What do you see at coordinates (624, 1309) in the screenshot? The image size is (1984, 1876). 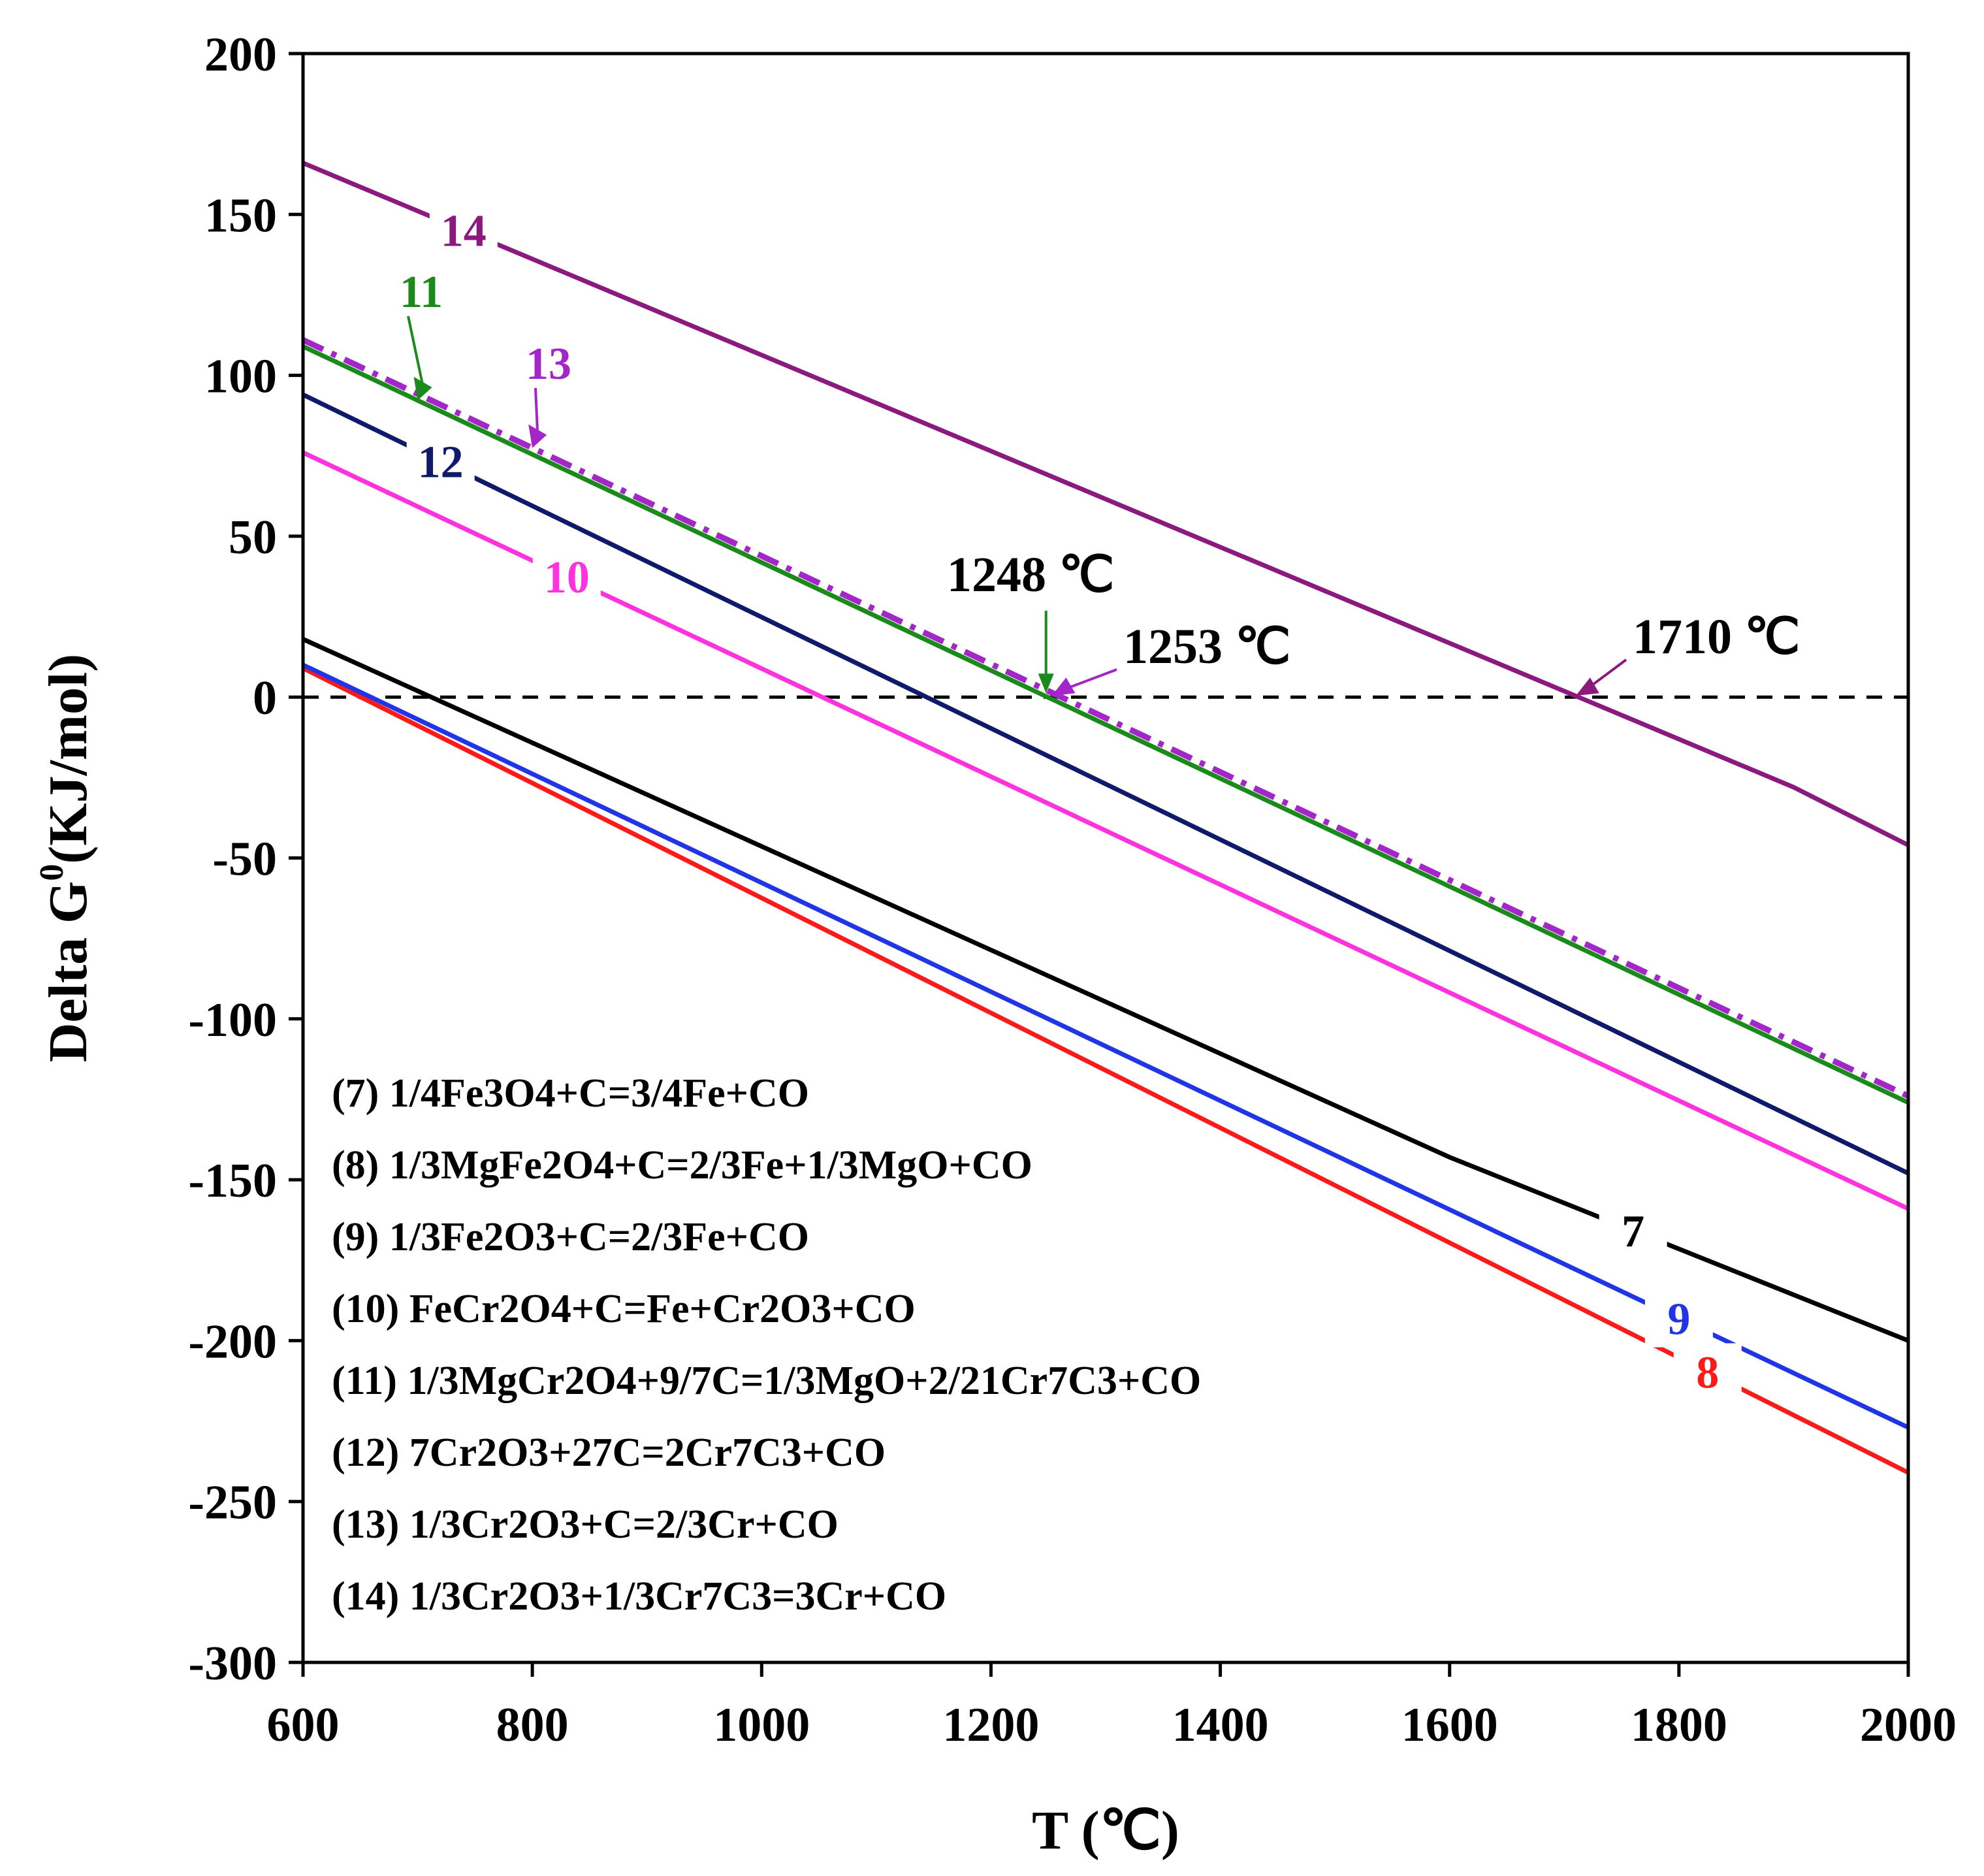 I see `legend-entry: (10) FeCr2O4+C=Fe+Cr2O3+CO` at bounding box center [624, 1309].